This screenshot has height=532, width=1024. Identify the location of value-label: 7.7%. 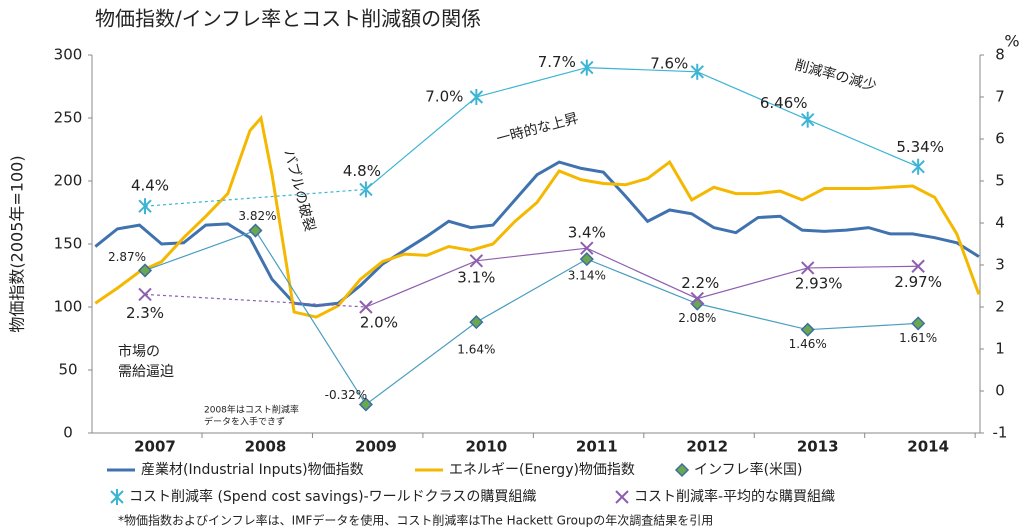
(557, 62).